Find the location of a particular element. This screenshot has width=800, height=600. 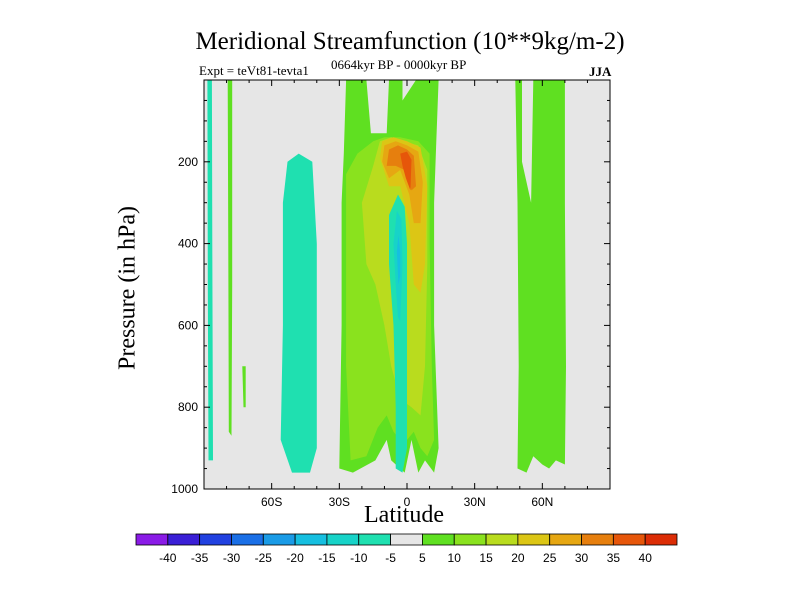

colorbar-label: -20 is located at coordinates (295, 558).